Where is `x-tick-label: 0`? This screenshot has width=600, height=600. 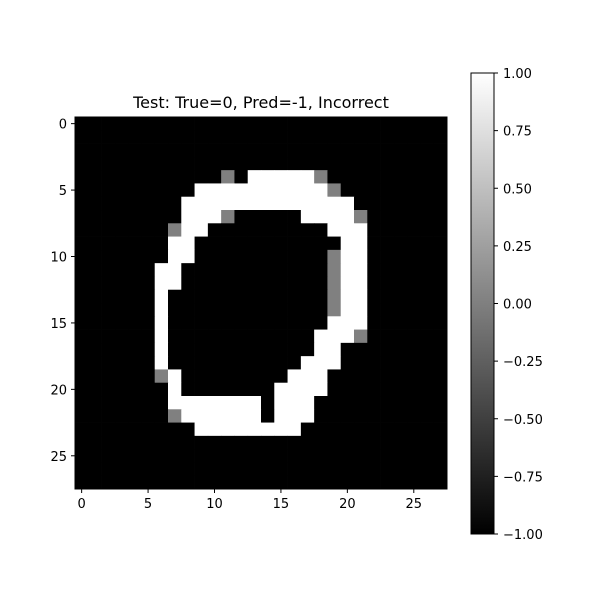
x-tick-label: 0 is located at coordinates (82, 504).